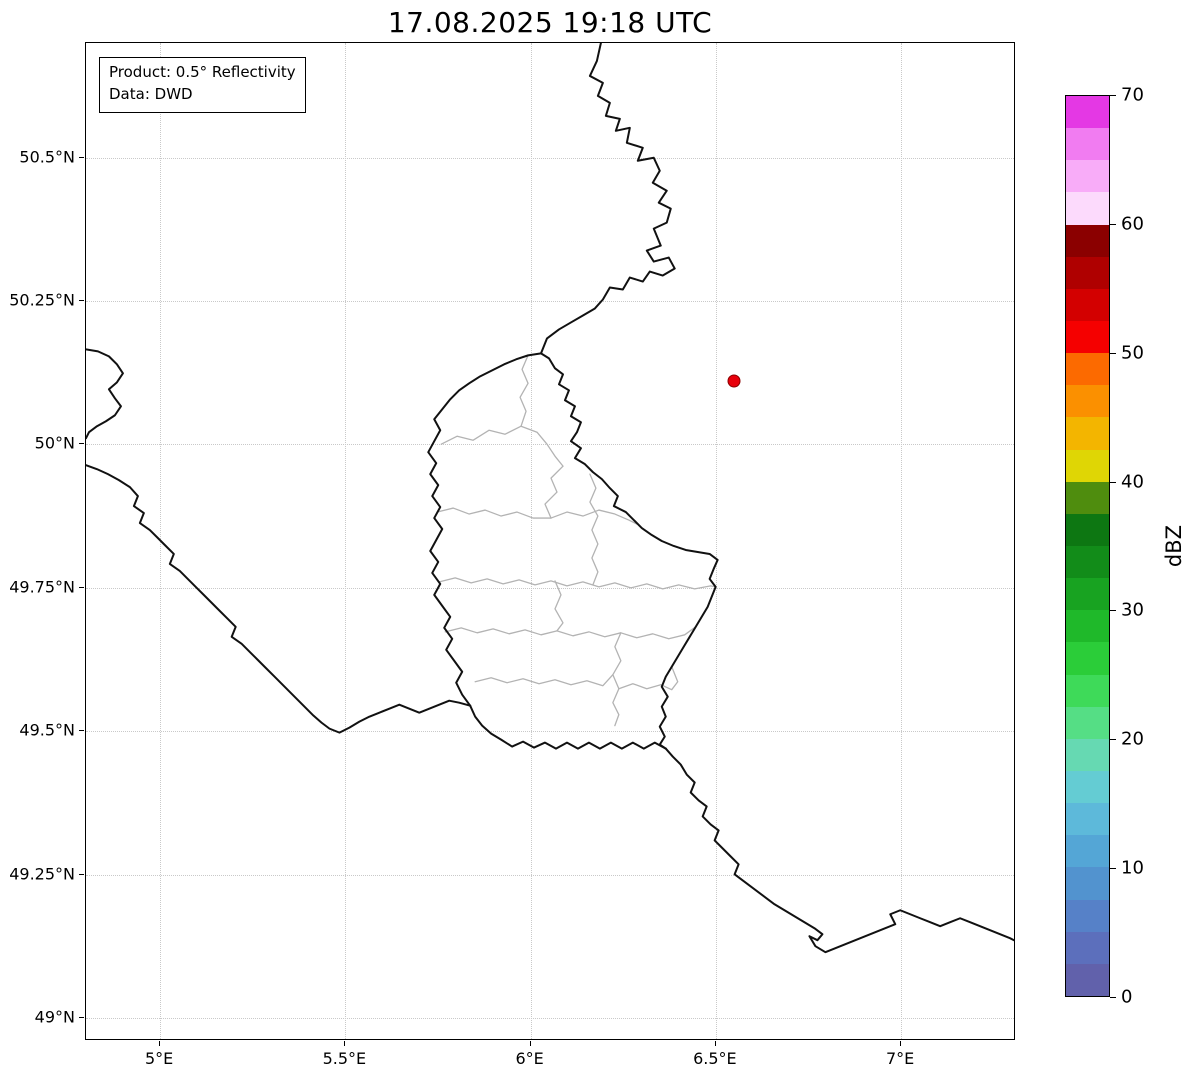  I want to click on colorbar-tick-label: 70, so click(1132, 95).